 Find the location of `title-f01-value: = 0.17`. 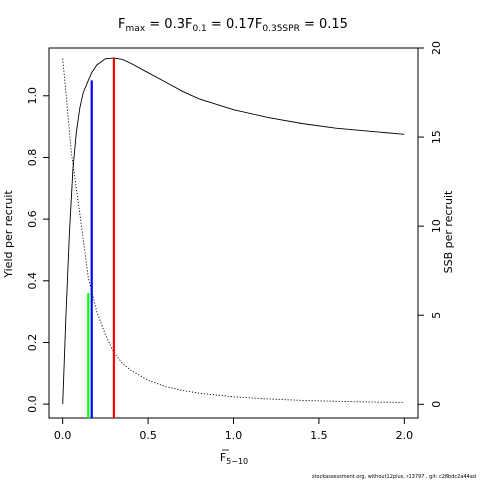

title-f01-value: = 0.17 is located at coordinates (231, 24).